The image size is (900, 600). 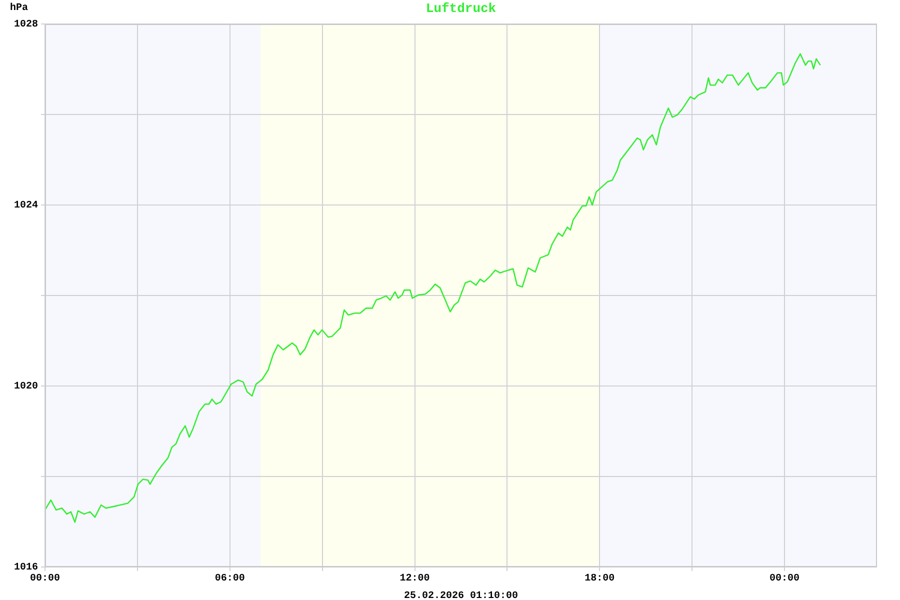 I want to click on y-tick-label: 1028, so click(x=26, y=25).